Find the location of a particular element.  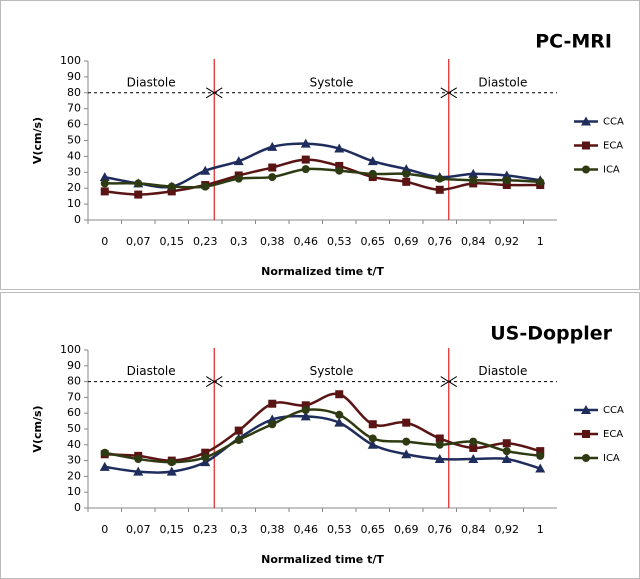

chart-title: PC-MRI is located at coordinates (573, 42).